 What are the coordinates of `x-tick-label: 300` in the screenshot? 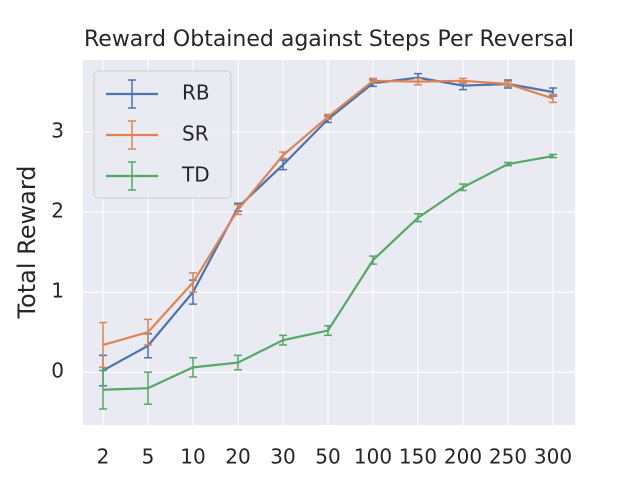 It's located at (553, 457).